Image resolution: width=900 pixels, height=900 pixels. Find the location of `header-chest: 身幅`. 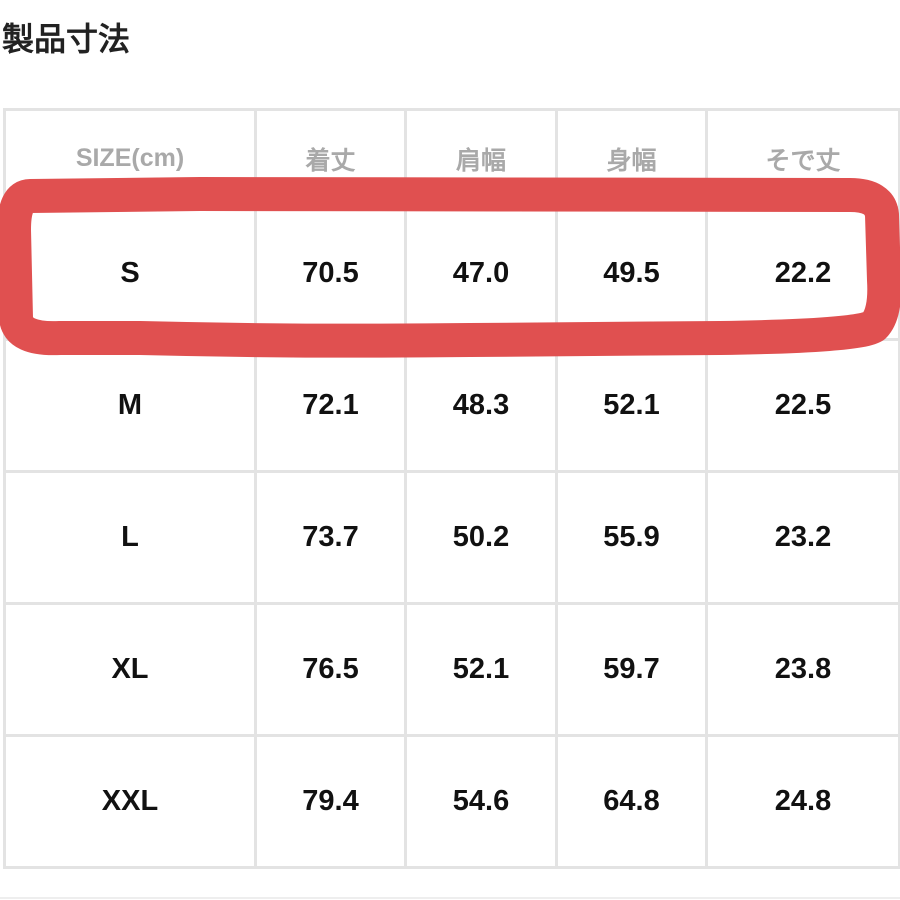

header-chest: 身幅 is located at coordinates (631, 158).